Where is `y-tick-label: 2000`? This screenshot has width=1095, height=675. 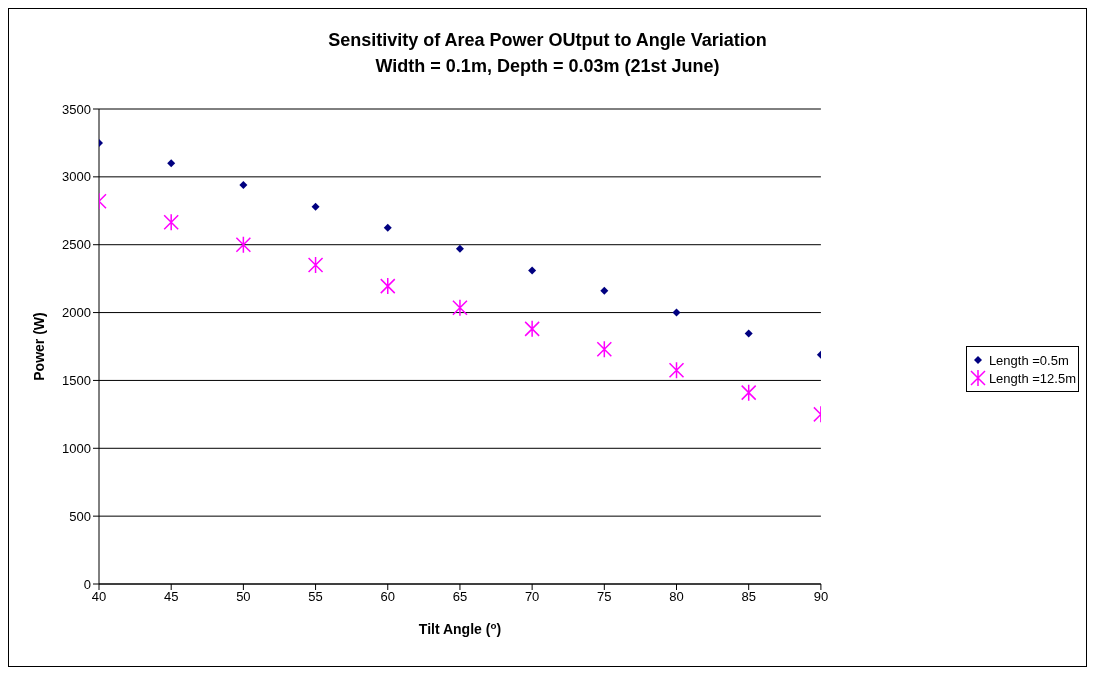
y-tick-label: 2000 is located at coordinates (76, 313).